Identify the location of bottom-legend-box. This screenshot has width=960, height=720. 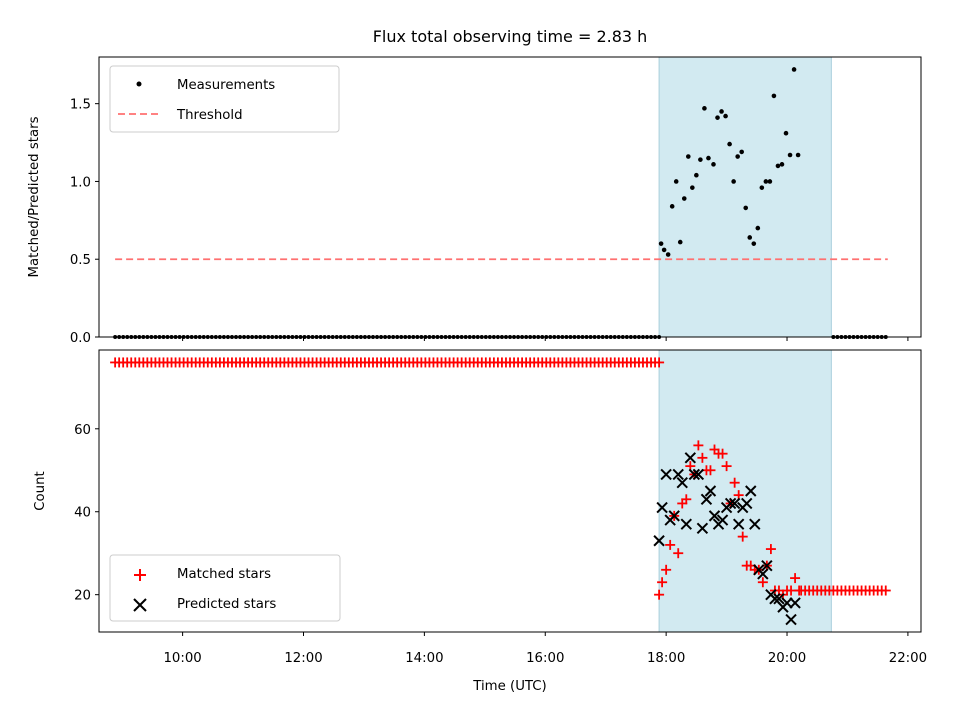
(225, 588).